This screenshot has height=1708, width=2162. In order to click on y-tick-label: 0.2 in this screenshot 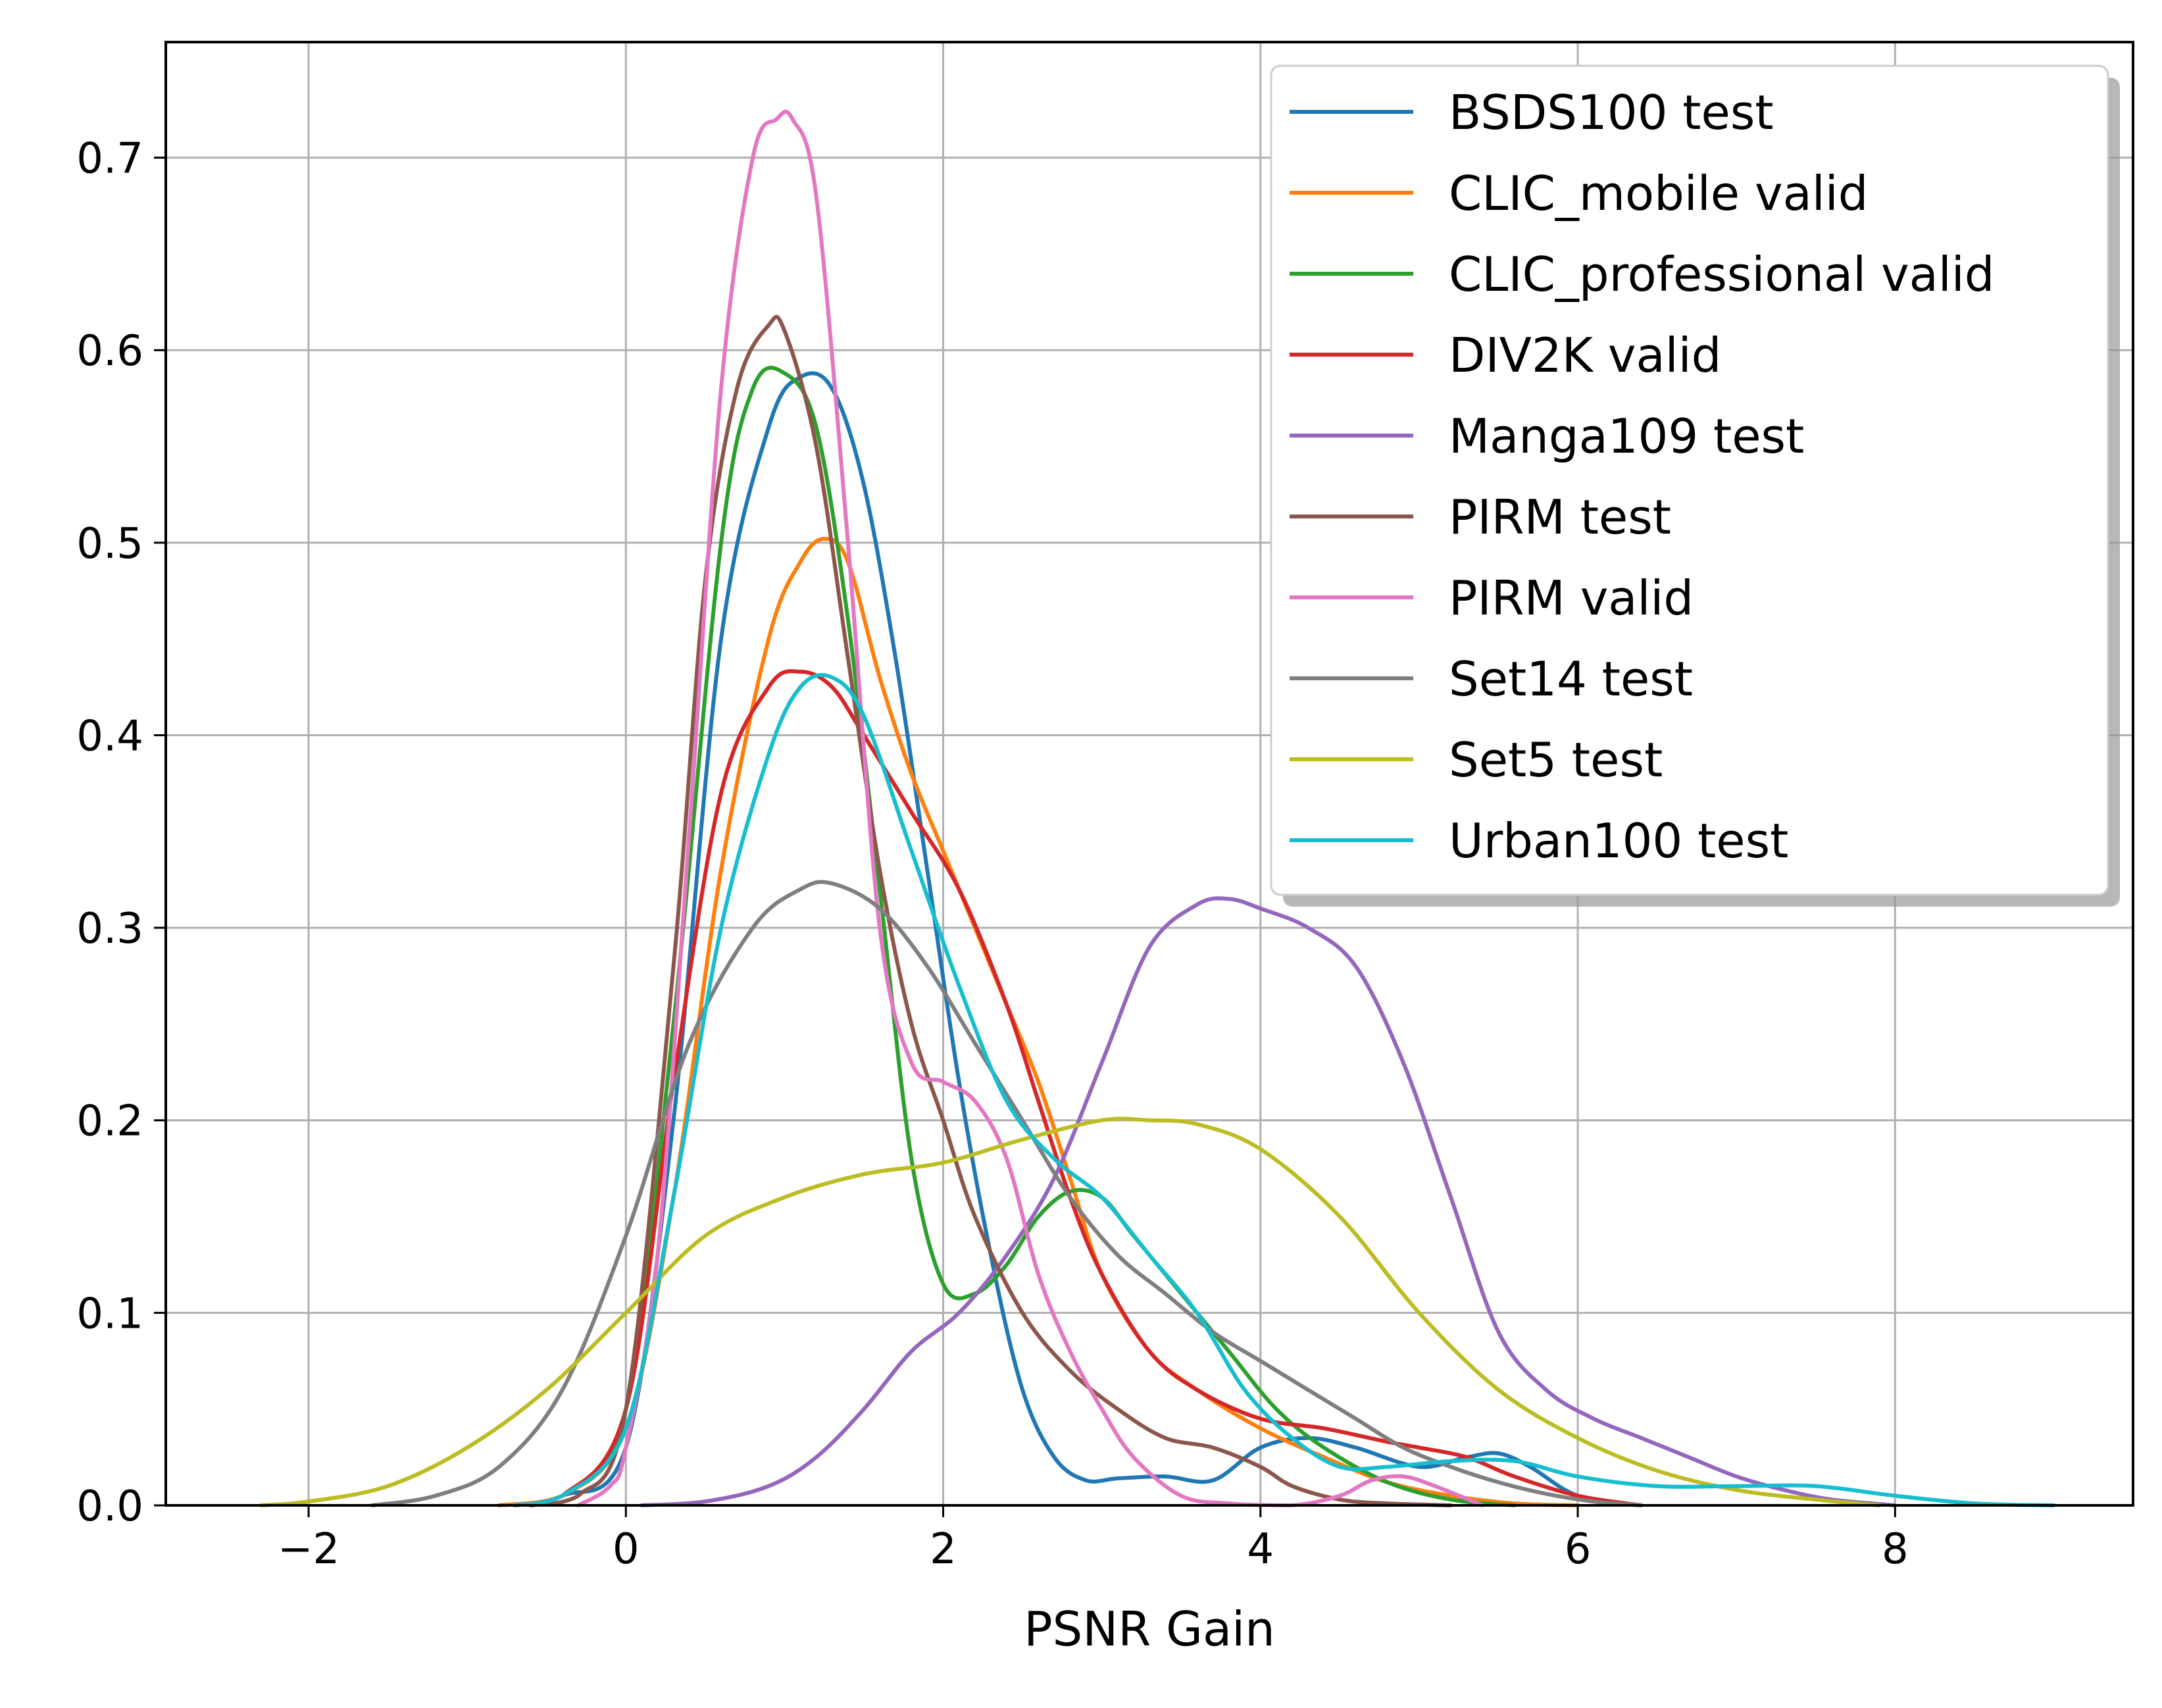, I will do `click(110, 1121)`.